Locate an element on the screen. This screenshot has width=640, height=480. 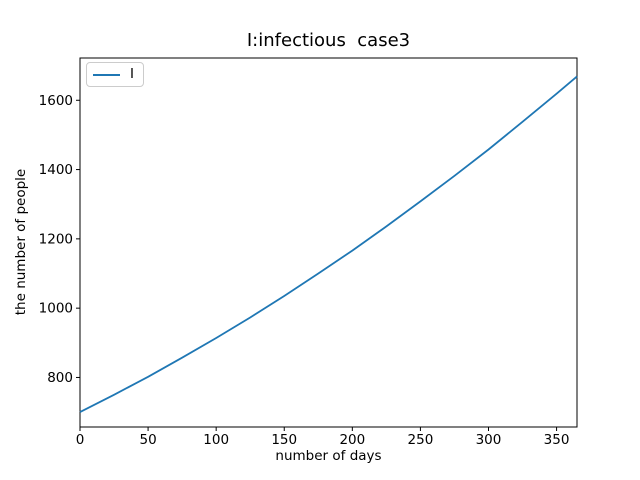
x-tick-label: 0 is located at coordinates (80, 440).